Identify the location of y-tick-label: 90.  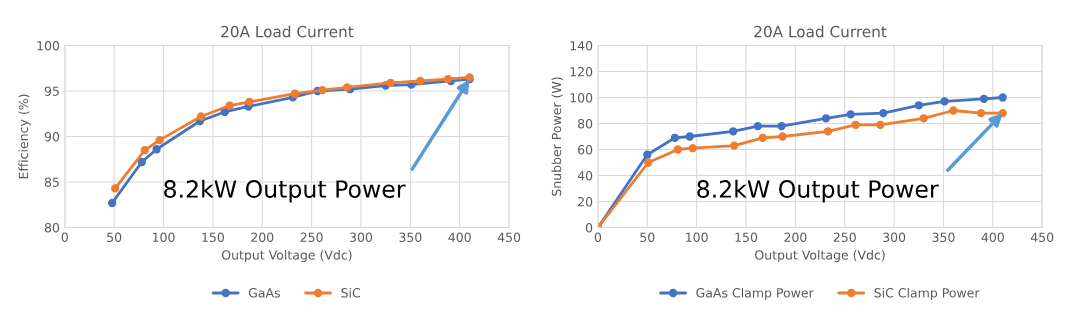
(52, 136).